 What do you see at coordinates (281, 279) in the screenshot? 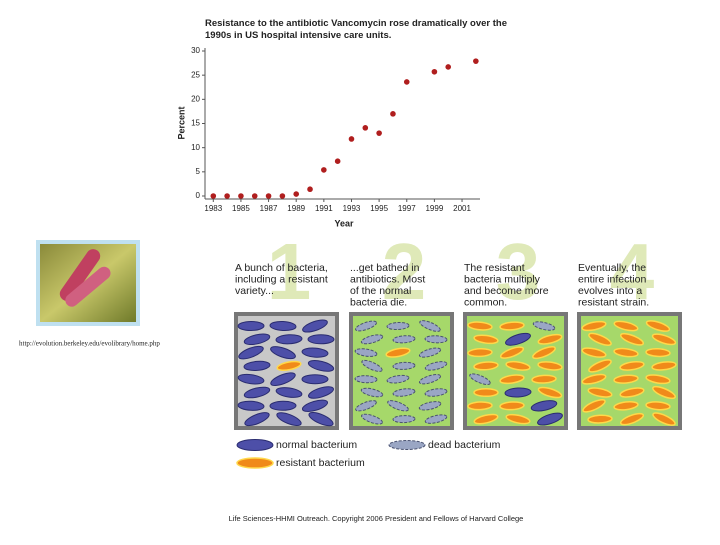
I see `panel-caption: including a resistant` at bounding box center [281, 279].